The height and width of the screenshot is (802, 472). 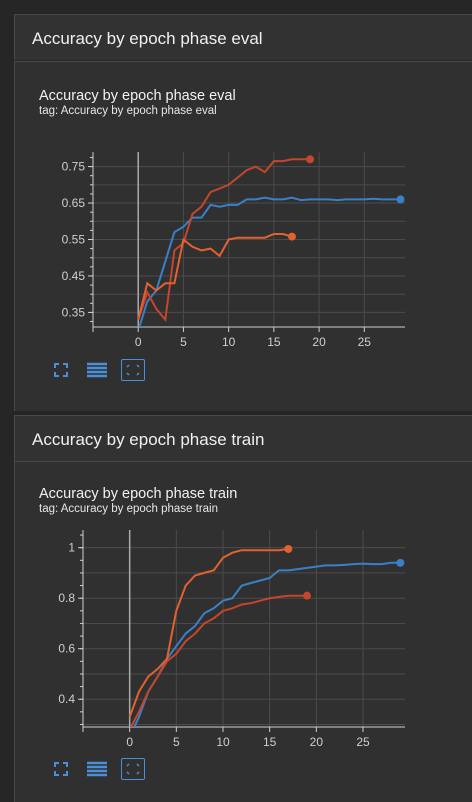 What do you see at coordinates (74, 167) in the screenshot?
I see `y-tick-label: 0.75` at bounding box center [74, 167].